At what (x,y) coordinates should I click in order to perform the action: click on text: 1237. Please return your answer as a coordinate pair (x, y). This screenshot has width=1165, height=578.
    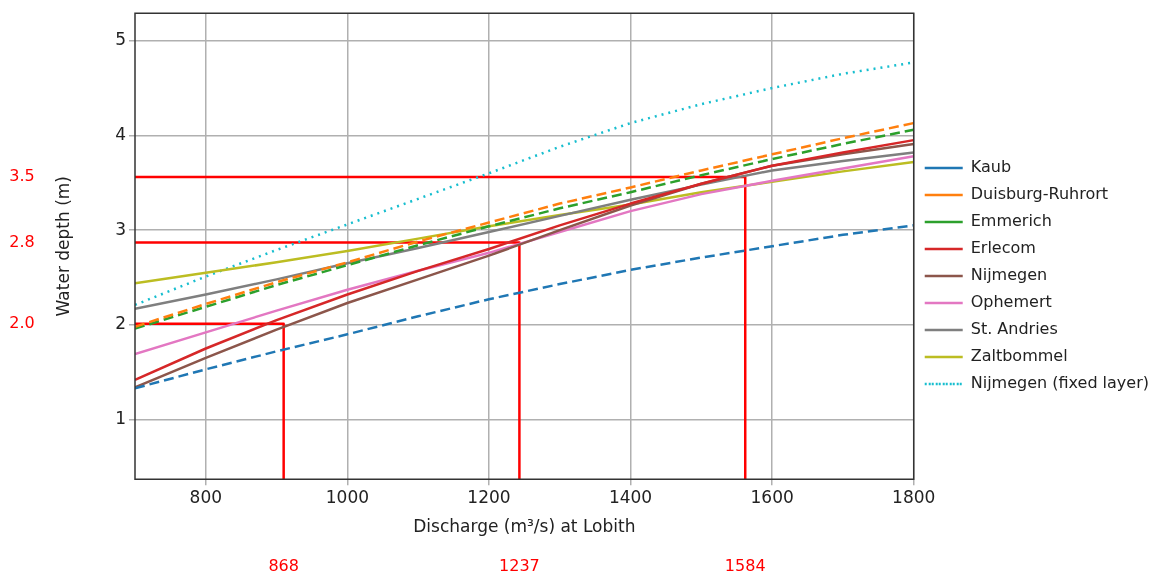
    Looking at the image, I should click on (519, 566).